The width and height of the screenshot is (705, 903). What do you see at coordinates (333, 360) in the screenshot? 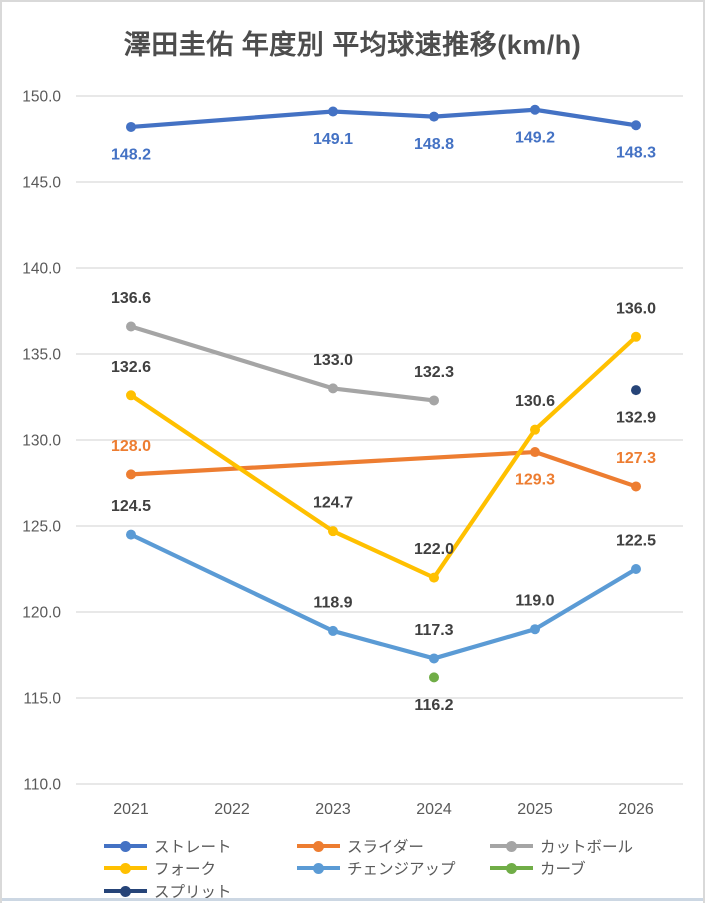
I see `data-label-cutter: 133.0` at bounding box center [333, 360].